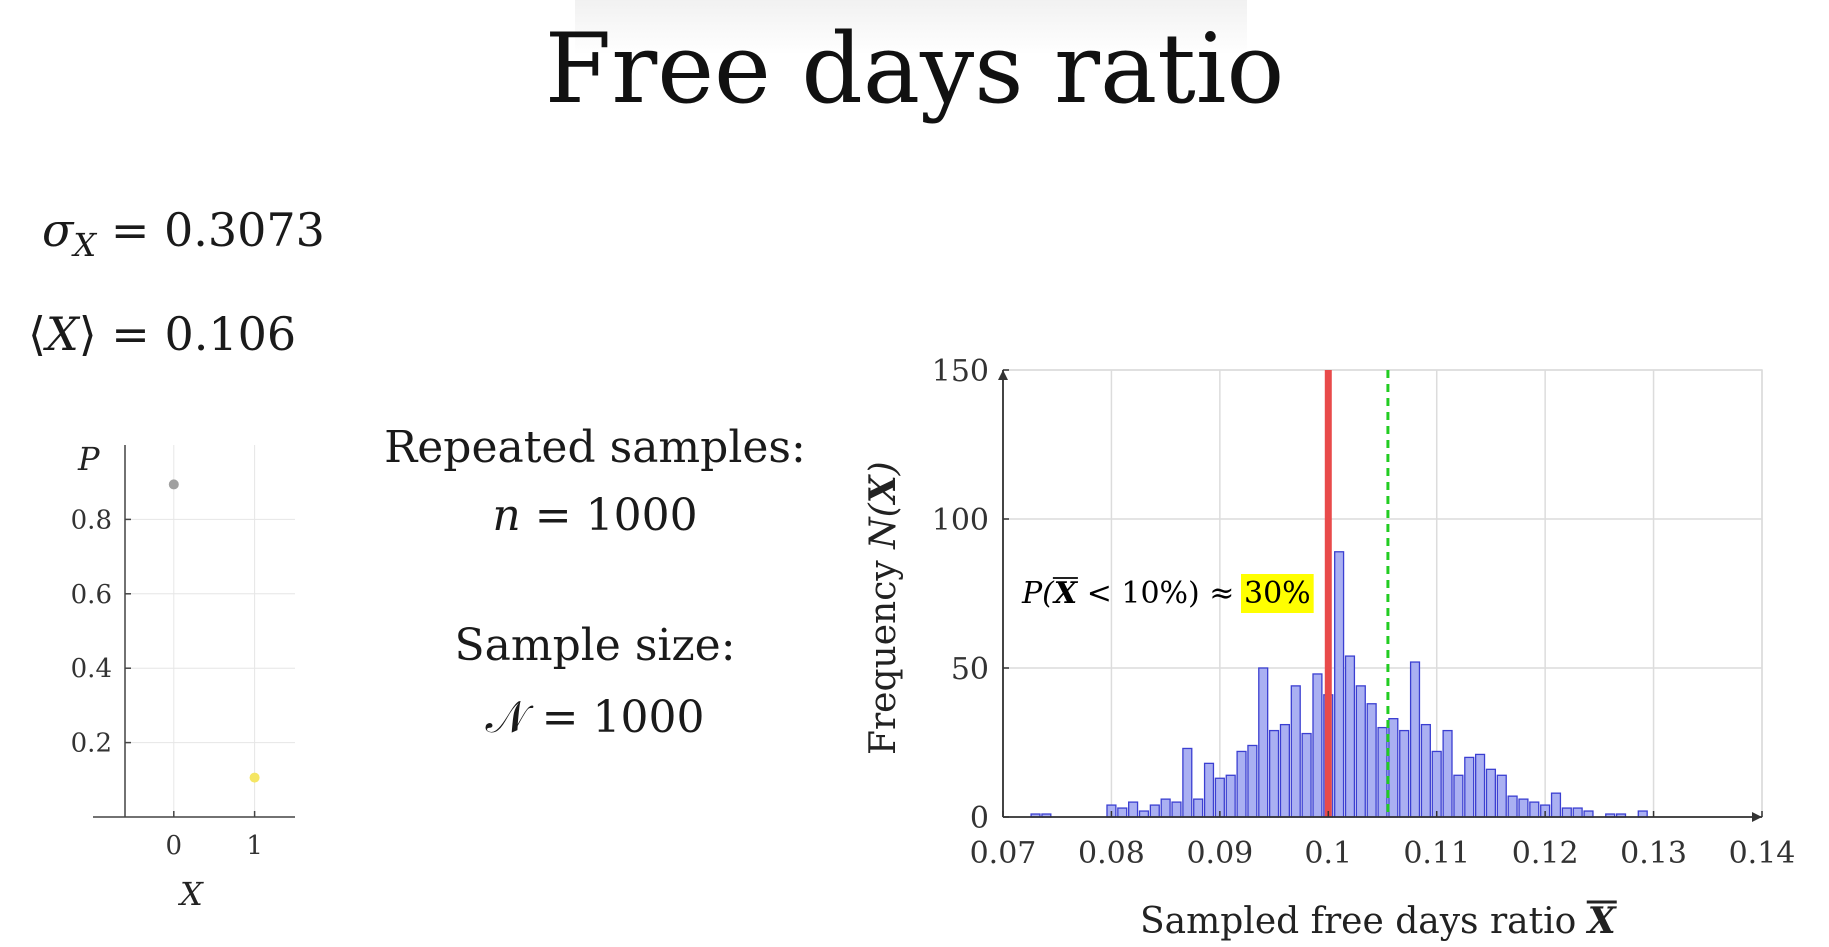  I want to click on histogram-y-tick-label: 100, so click(960, 520).